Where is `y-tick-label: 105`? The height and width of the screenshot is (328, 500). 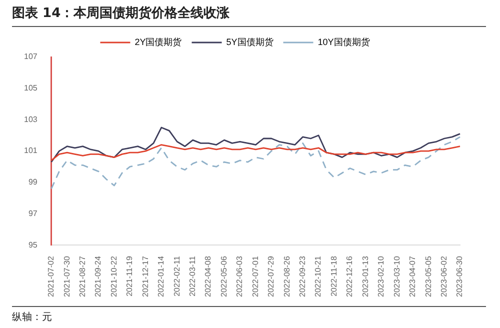 y-tick-label: 105 is located at coordinates (31, 88).